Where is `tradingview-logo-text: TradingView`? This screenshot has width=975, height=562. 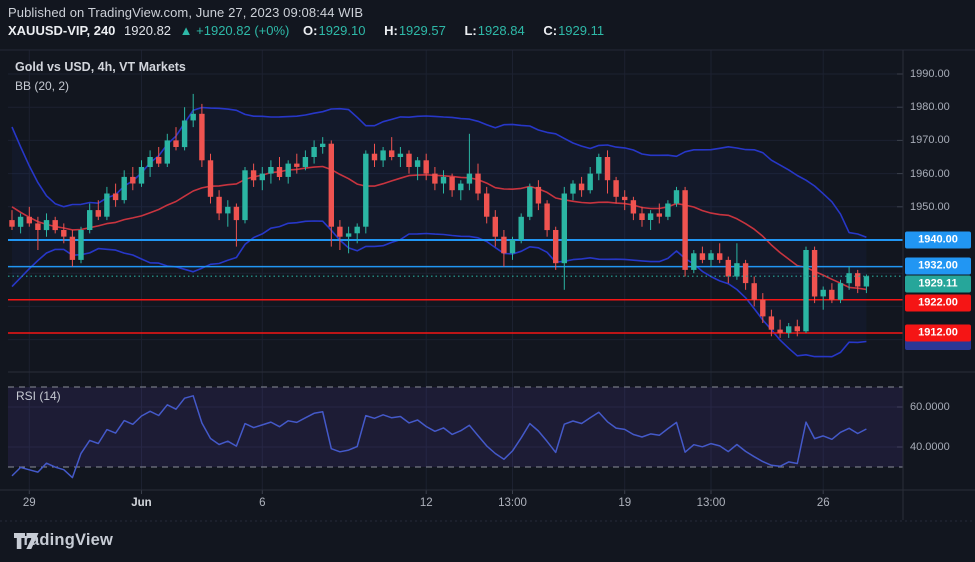
tradingview-logo-text: TradingView is located at coordinates (64, 540).